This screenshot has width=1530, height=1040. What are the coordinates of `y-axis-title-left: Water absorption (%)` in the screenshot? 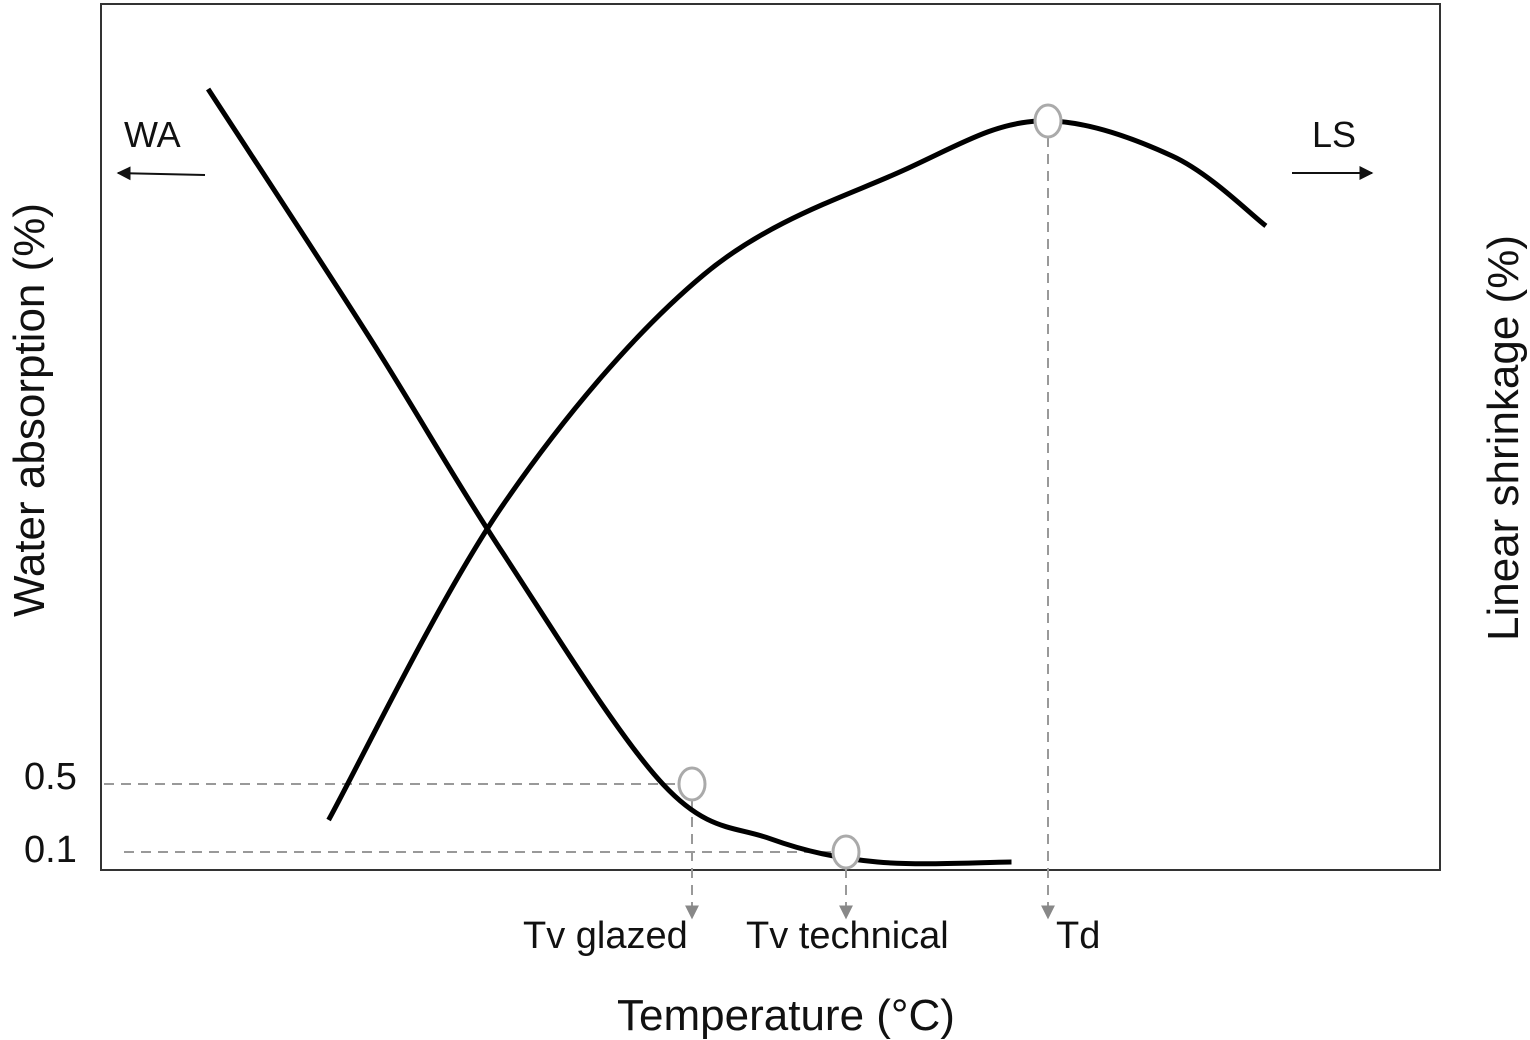 It's located at (29, 410).